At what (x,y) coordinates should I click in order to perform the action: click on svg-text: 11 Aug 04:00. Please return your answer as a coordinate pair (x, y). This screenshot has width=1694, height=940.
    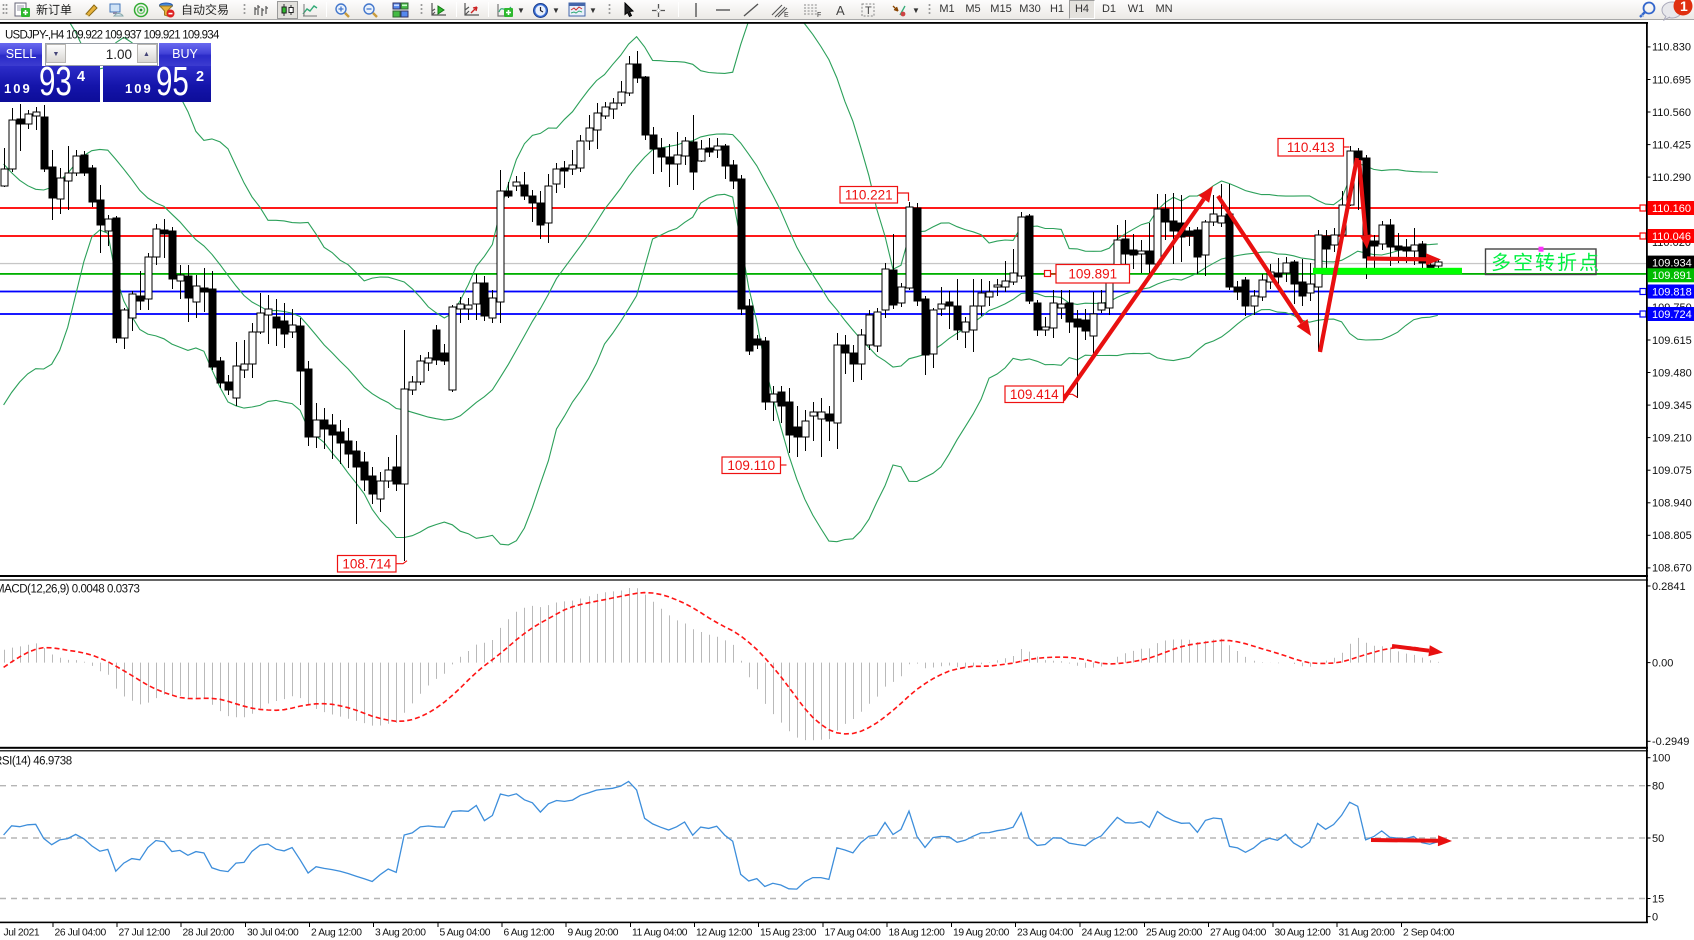
    Looking at the image, I should click on (660, 933).